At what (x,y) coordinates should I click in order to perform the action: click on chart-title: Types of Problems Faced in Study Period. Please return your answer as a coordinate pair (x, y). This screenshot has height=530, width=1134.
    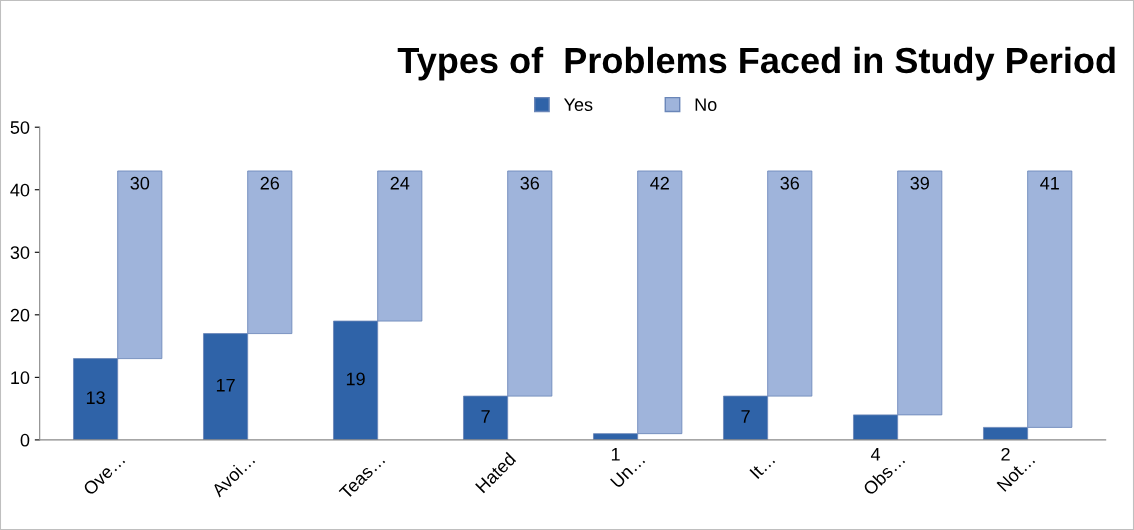
    Looking at the image, I should click on (756, 63).